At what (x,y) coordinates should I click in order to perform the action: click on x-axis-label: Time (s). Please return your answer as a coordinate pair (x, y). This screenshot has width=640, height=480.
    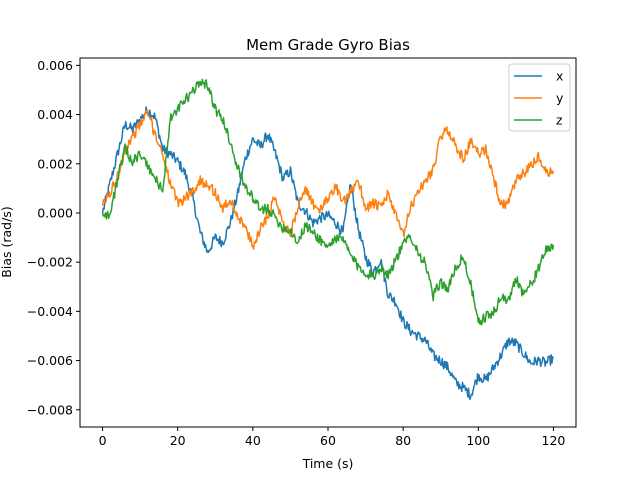
    Looking at the image, I should click on (328, 463).